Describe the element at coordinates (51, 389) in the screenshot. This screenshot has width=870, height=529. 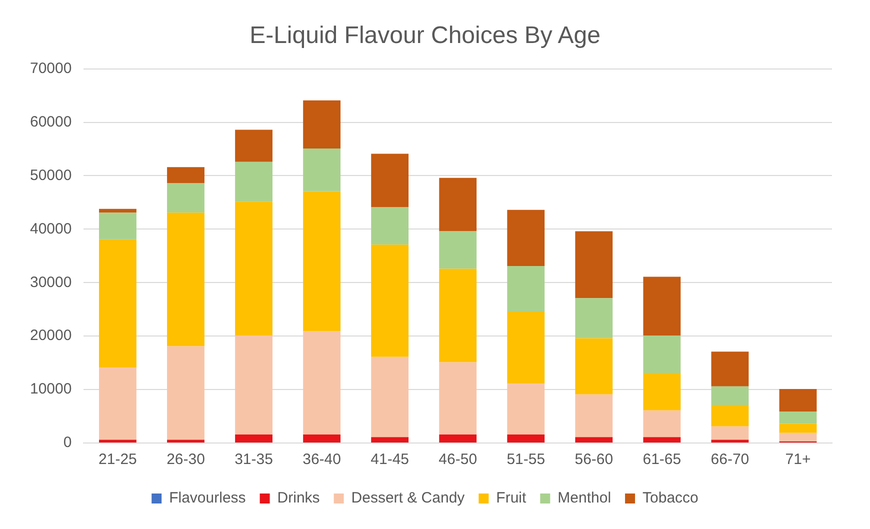
I see `y-tick-label: 10000` at that location.